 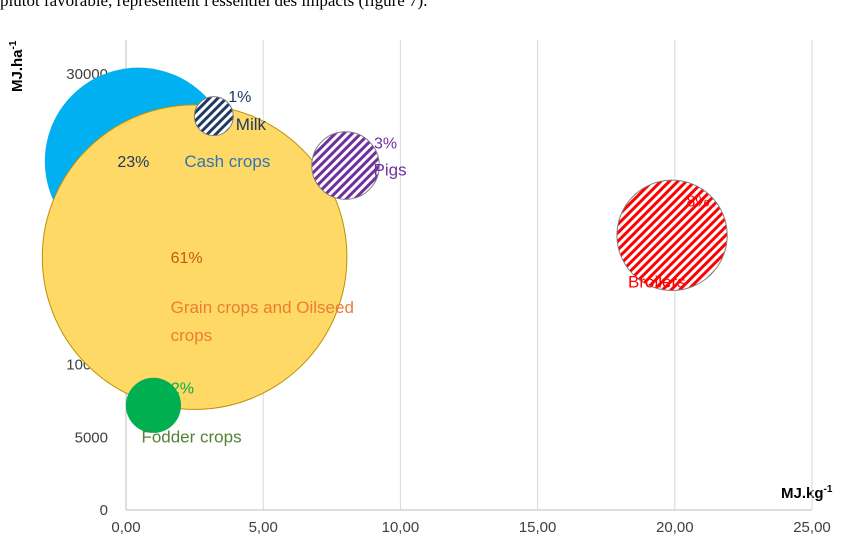 What do you see at coordinates (828, 489) in the screenshot?
I see `x-axis-label-exponent: -1` at bounding box center [828, 489].